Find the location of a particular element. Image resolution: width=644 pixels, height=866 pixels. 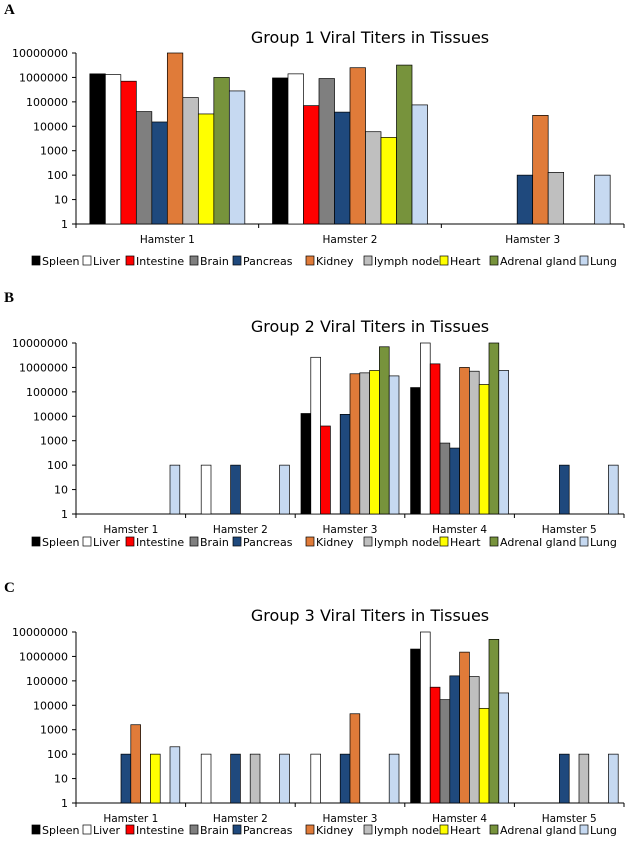

panel-letter: C is located at coordinates (9, 588).